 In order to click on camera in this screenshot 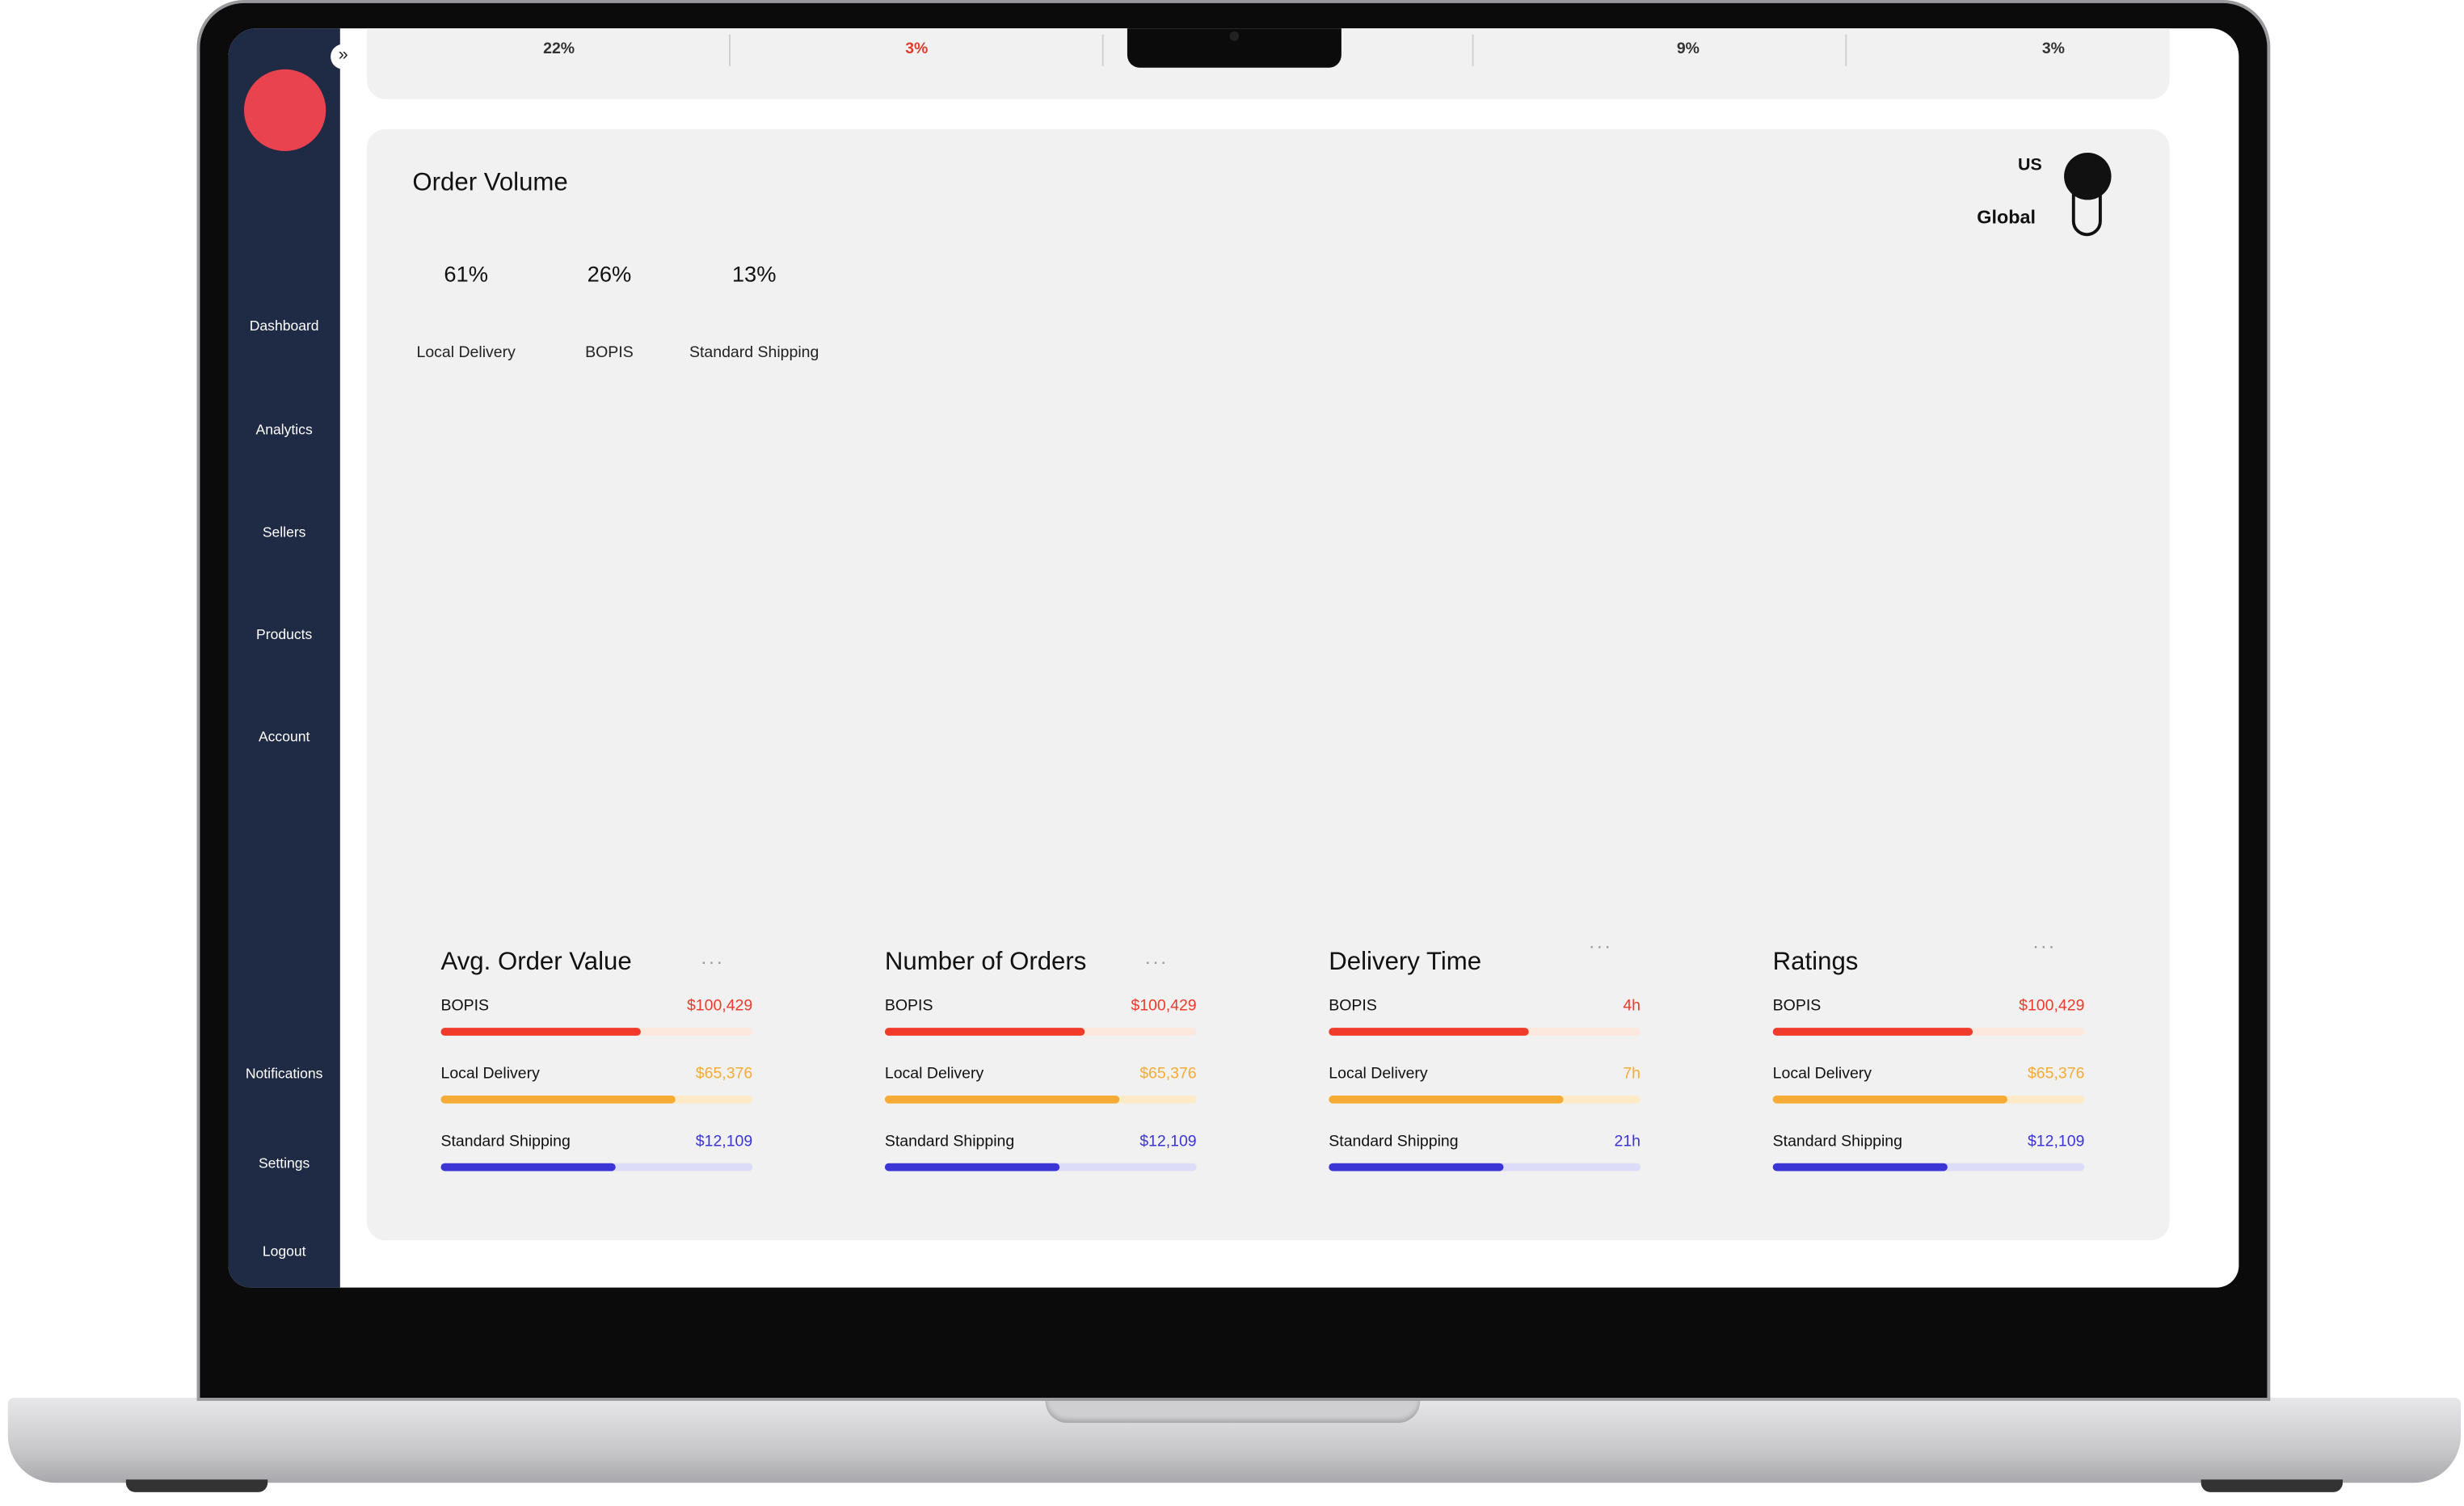, I will do `click(1234, 36)`.